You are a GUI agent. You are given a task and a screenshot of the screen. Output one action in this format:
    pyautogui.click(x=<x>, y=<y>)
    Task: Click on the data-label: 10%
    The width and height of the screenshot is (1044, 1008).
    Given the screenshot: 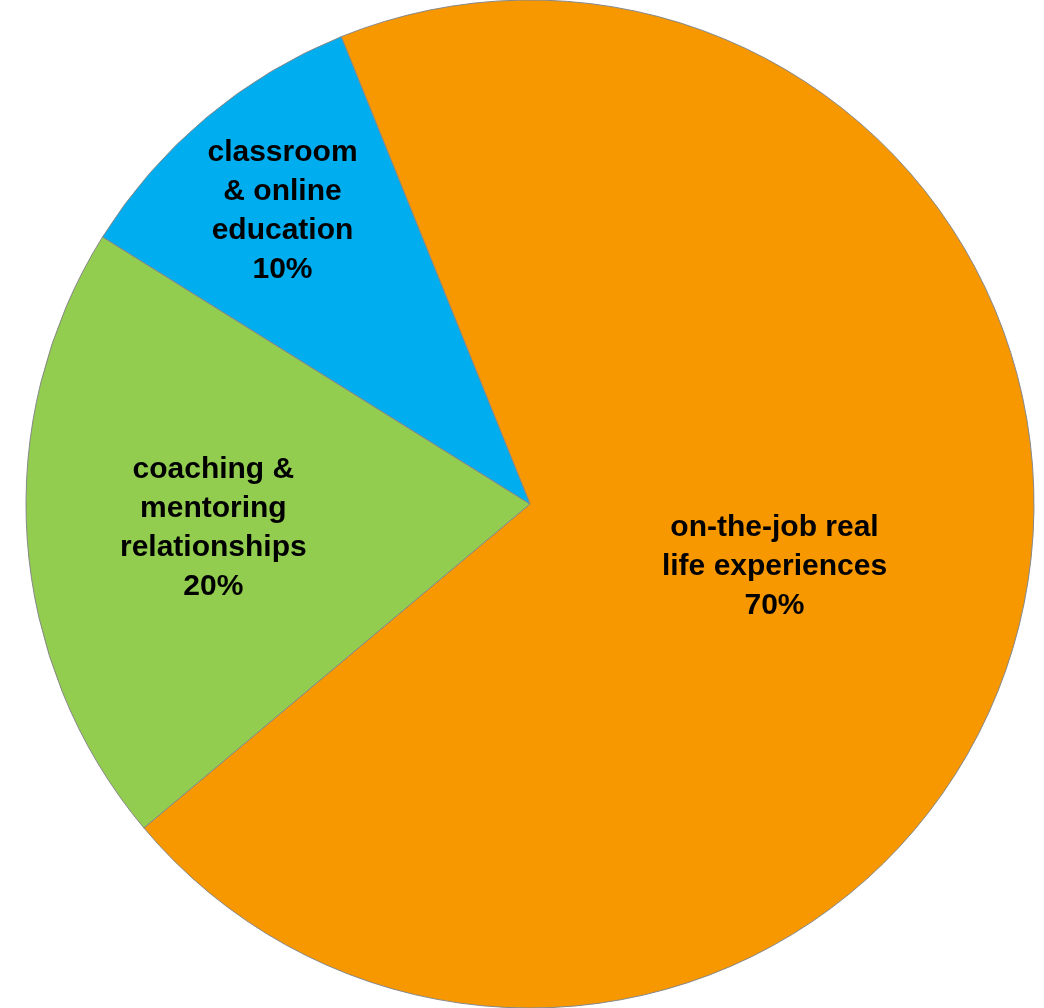 What is the action you would take?
    pyautogui.click(x=282, y=268)
    